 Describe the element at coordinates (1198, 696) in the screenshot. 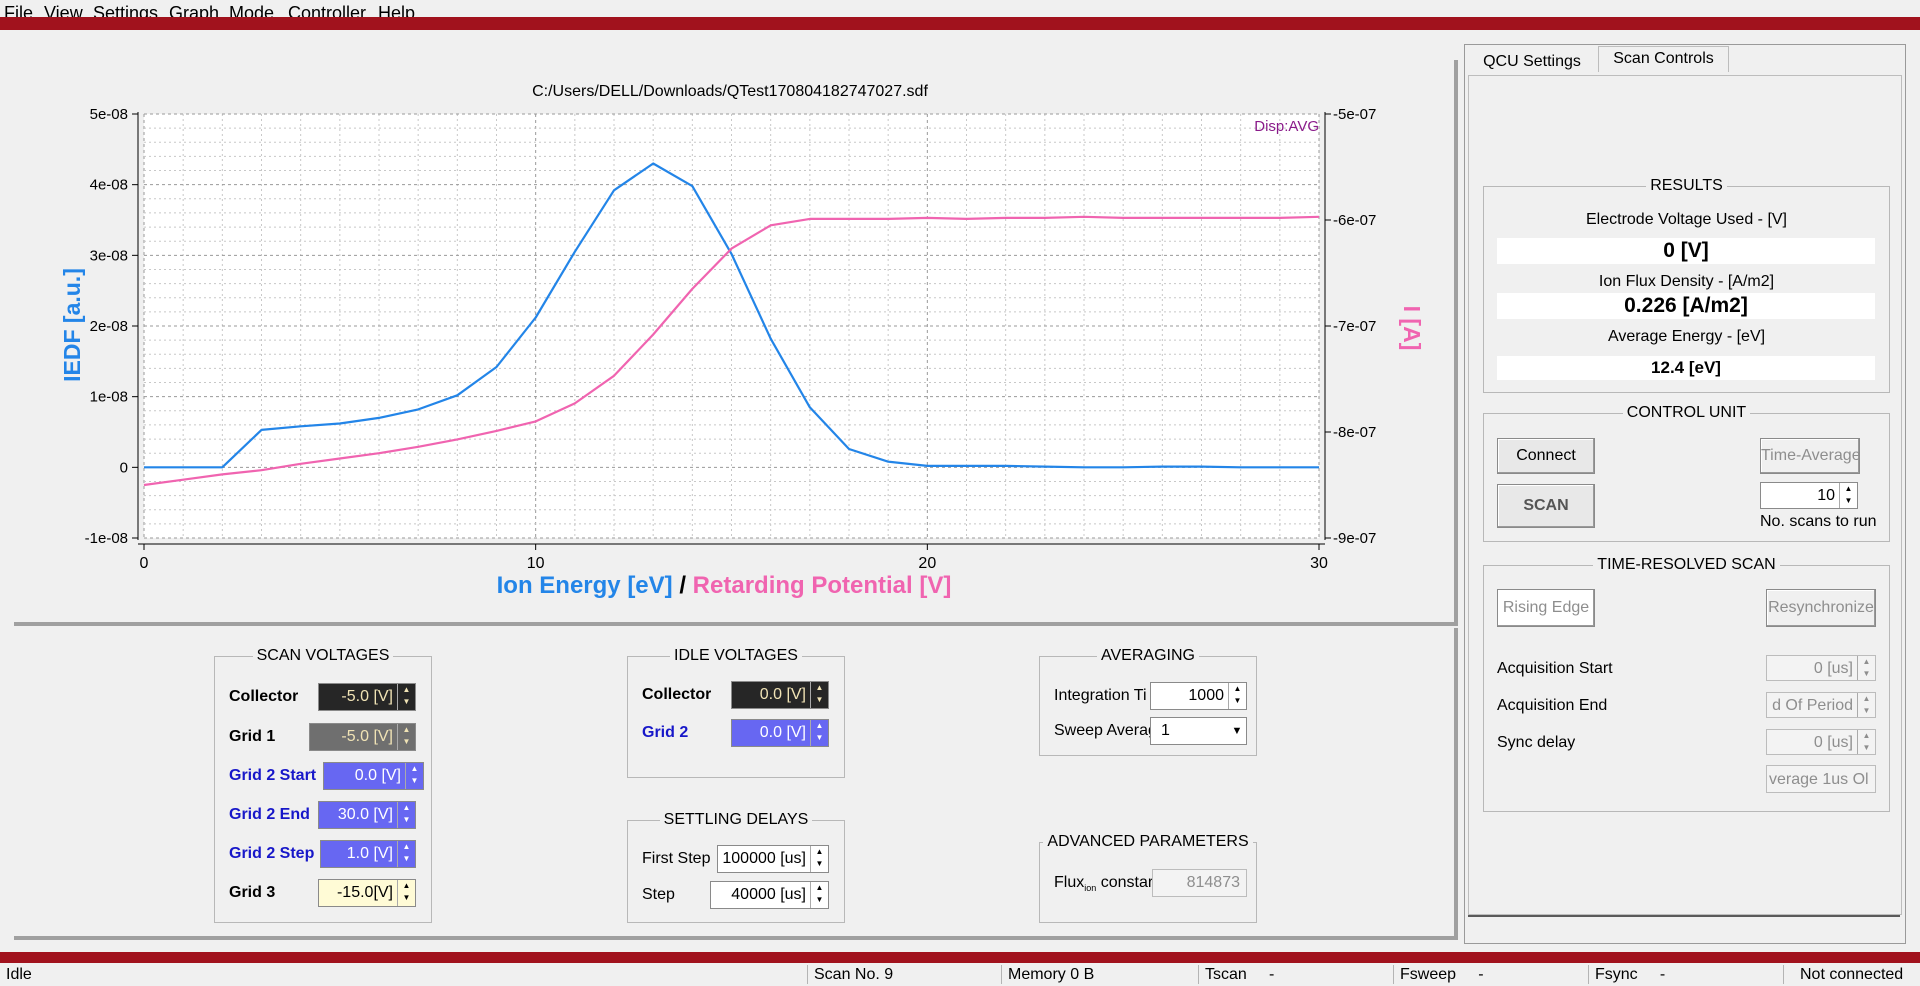

I see `integration-time-spinbox: 1000 ▲ ▼` at that location.